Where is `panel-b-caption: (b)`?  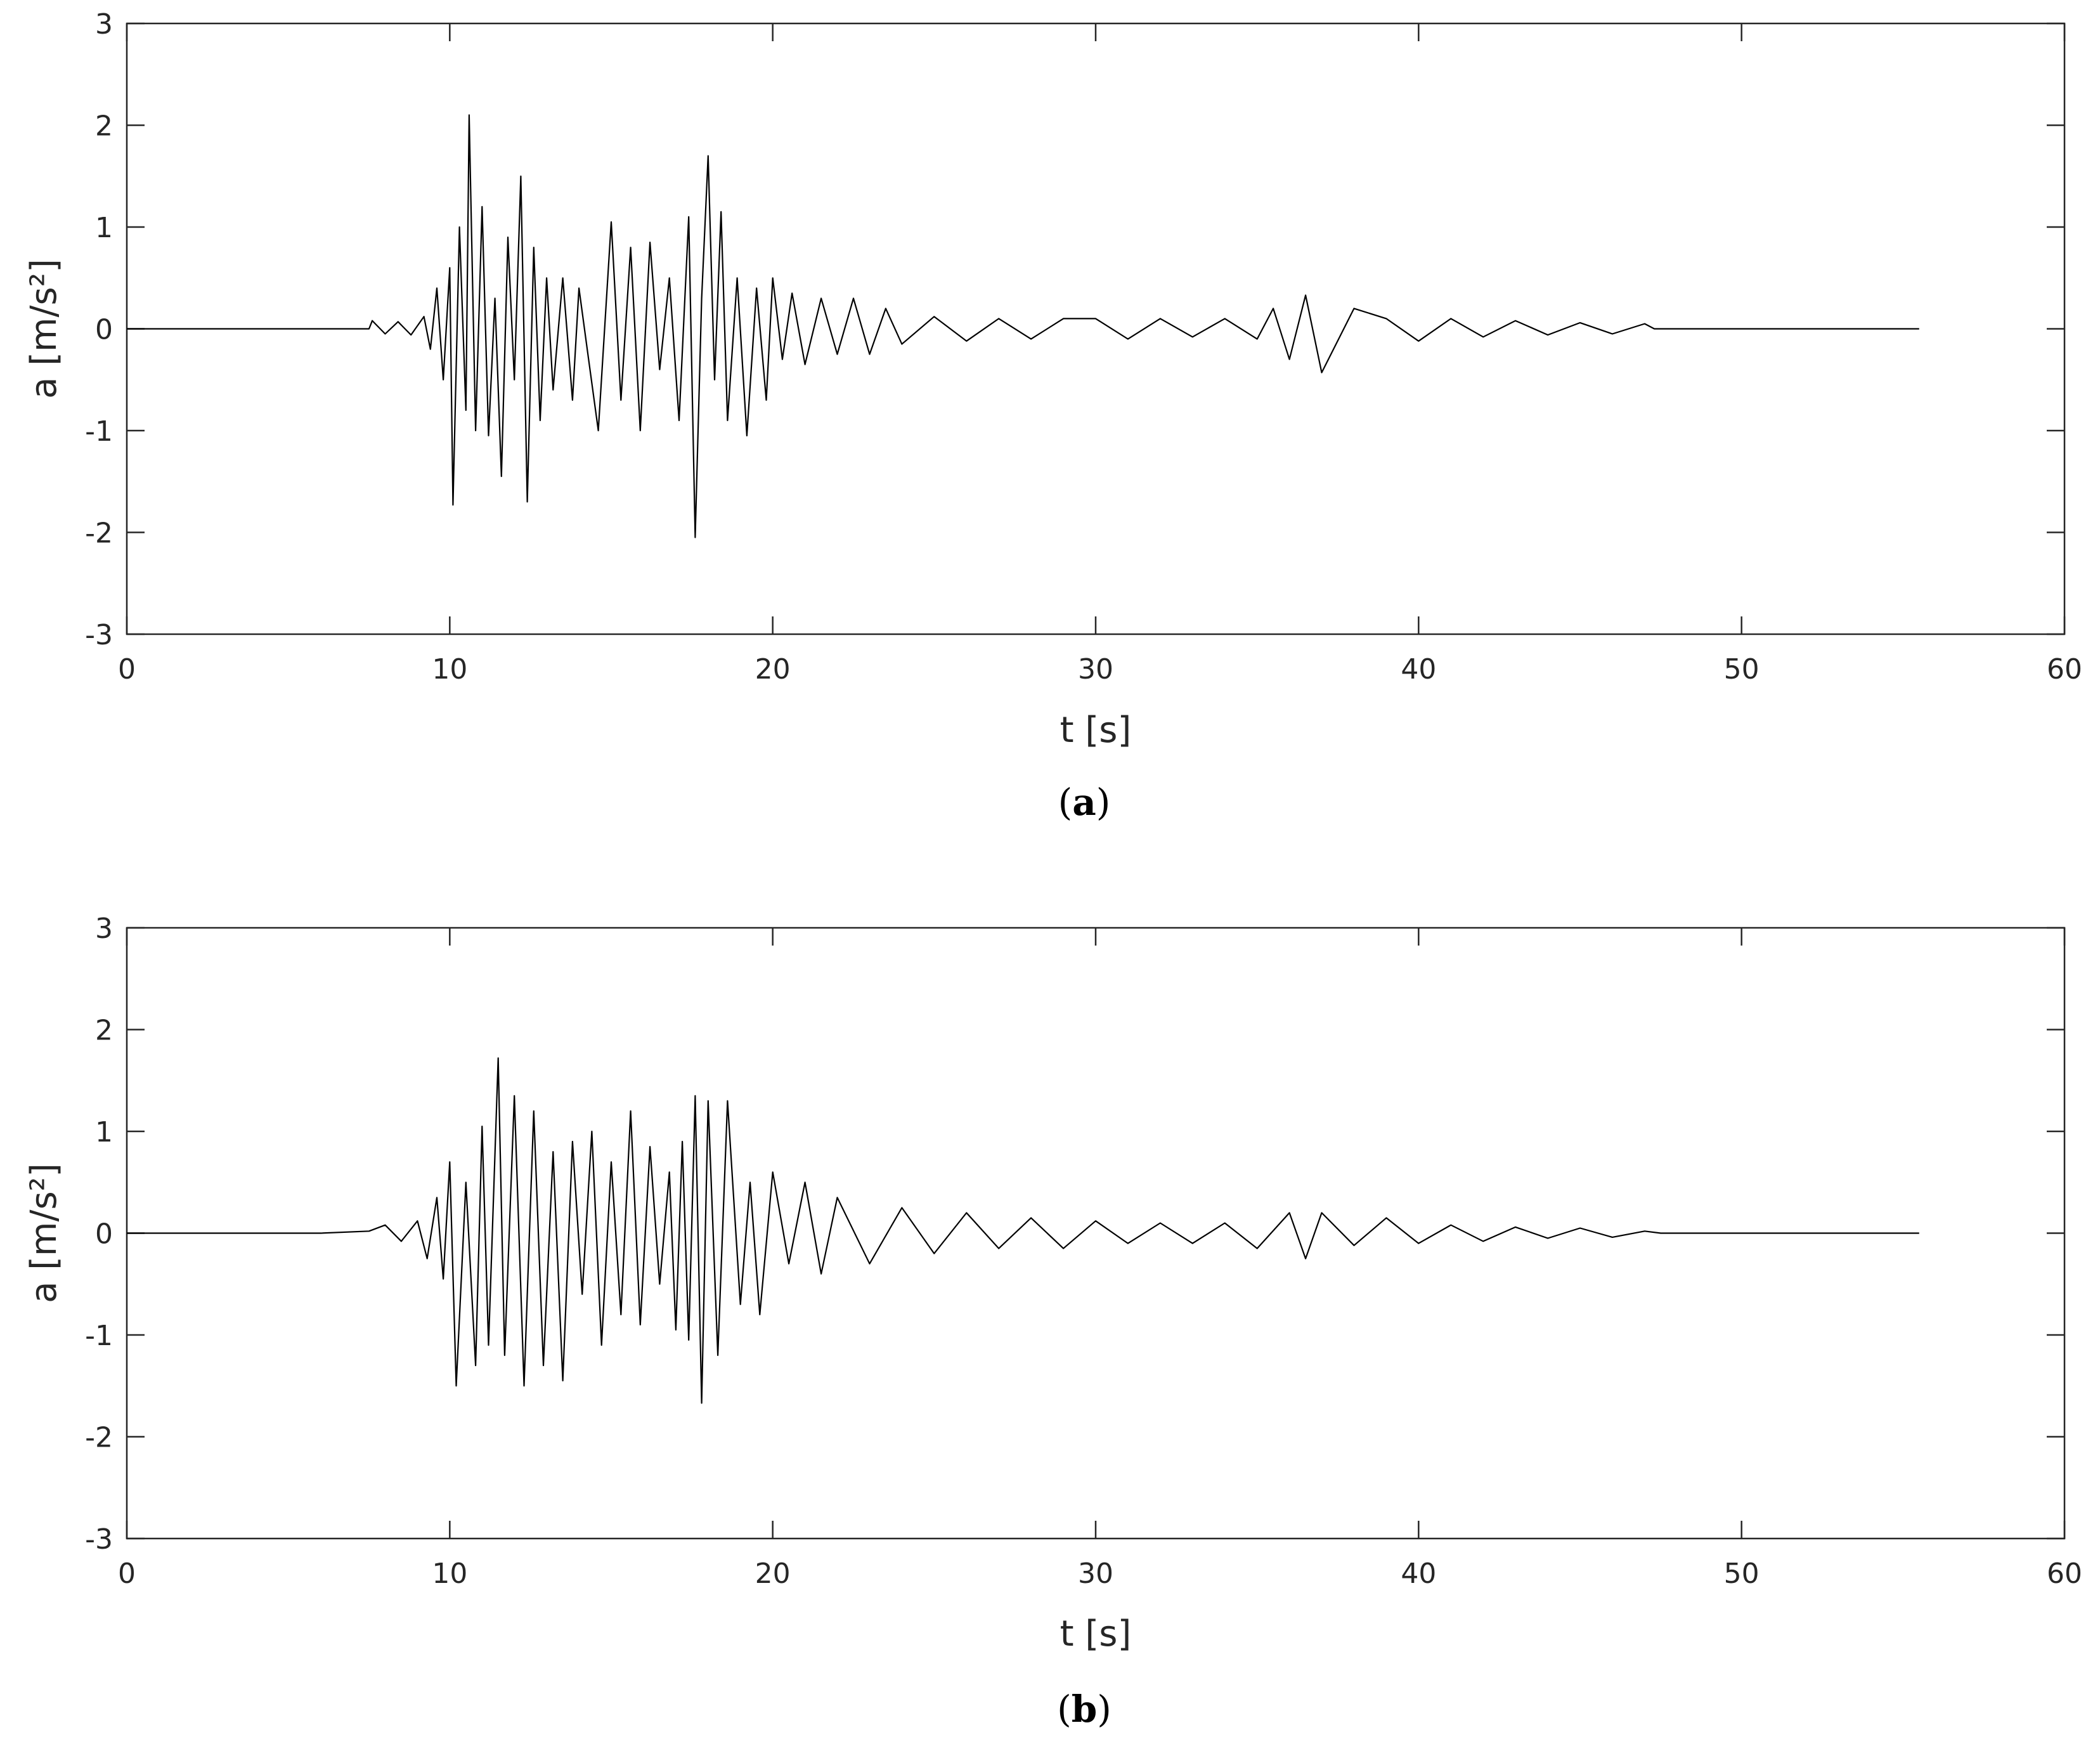
panel-b-caption: (b) is located at coordinates (1084, 1709).